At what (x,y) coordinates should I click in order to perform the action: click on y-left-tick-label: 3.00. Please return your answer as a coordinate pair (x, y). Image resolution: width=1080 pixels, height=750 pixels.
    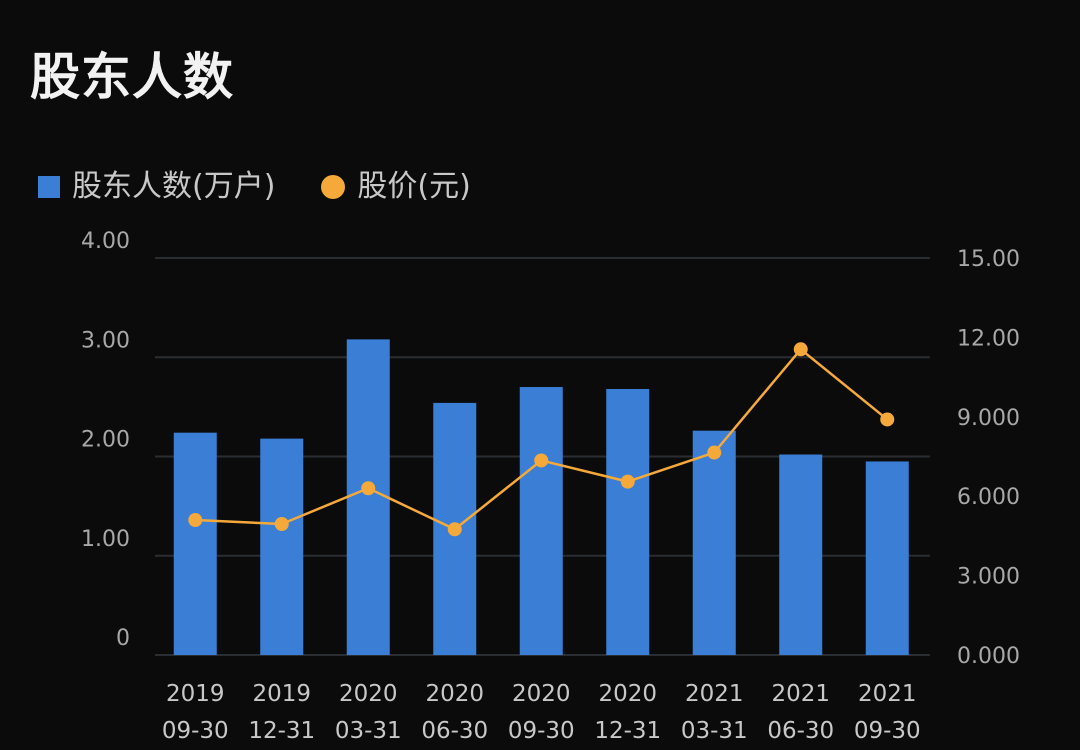
    Looking at the image, I should click on (105, 340).